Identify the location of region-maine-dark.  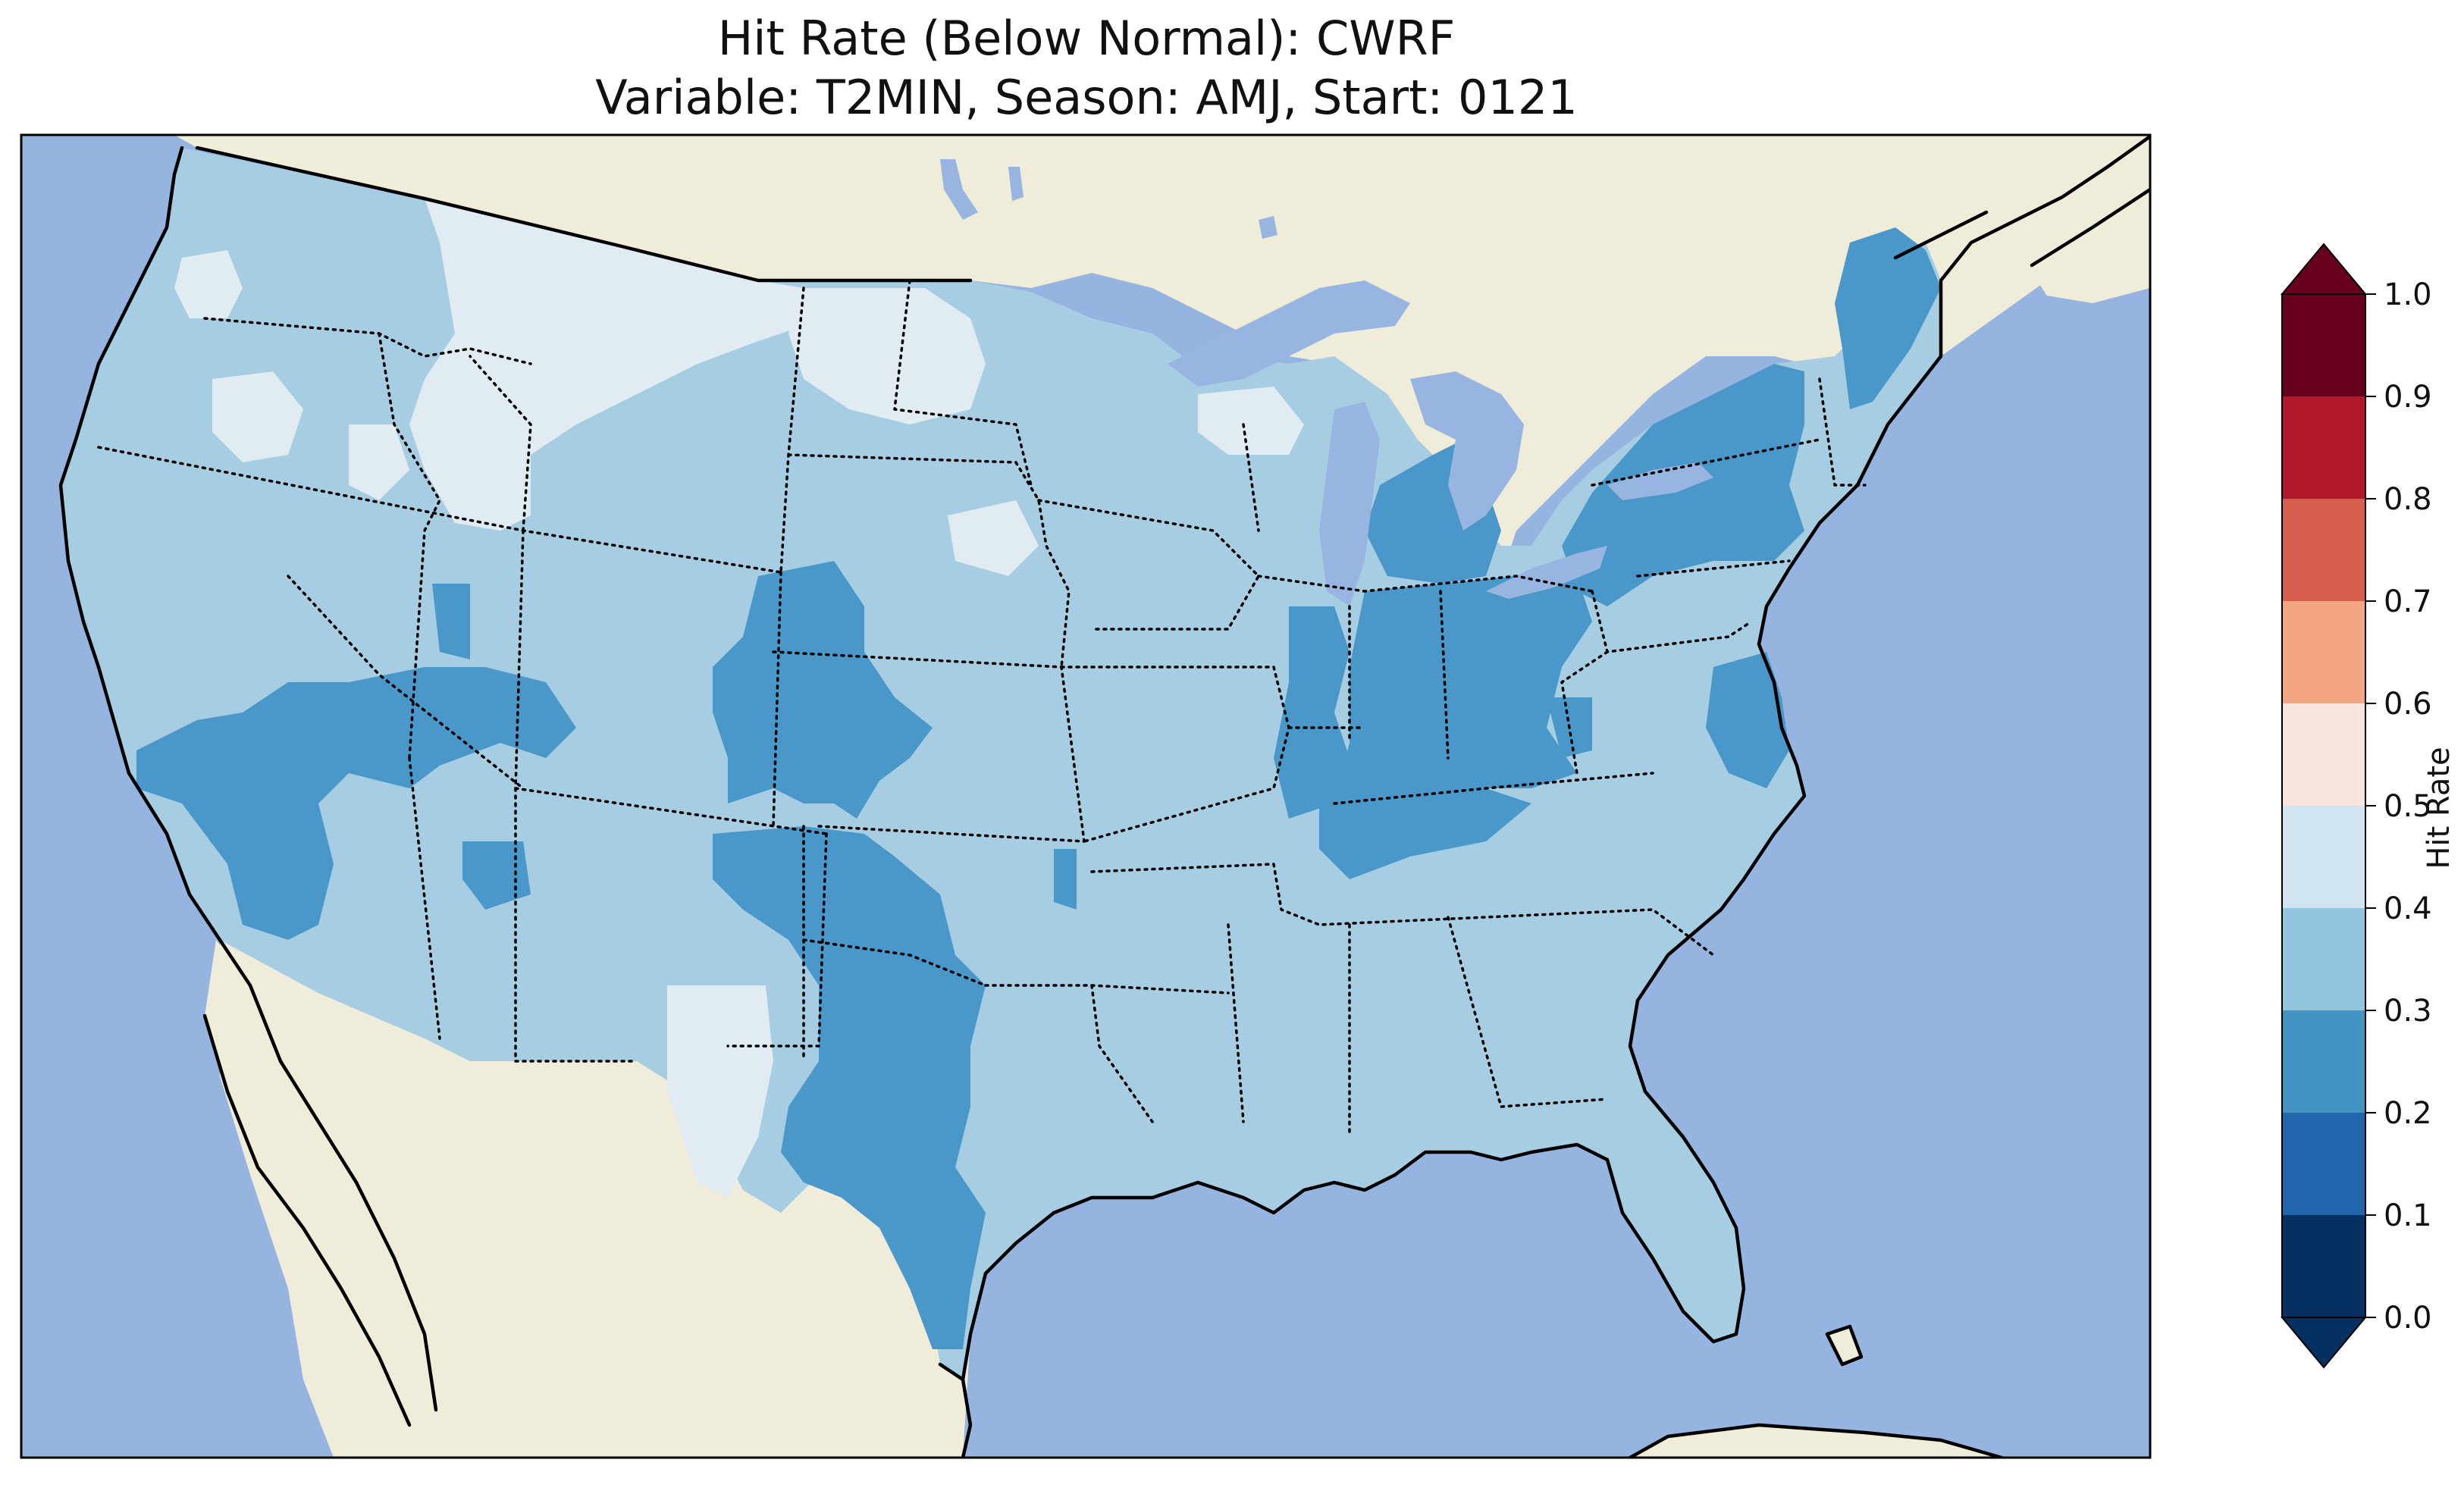
(1888, 318).